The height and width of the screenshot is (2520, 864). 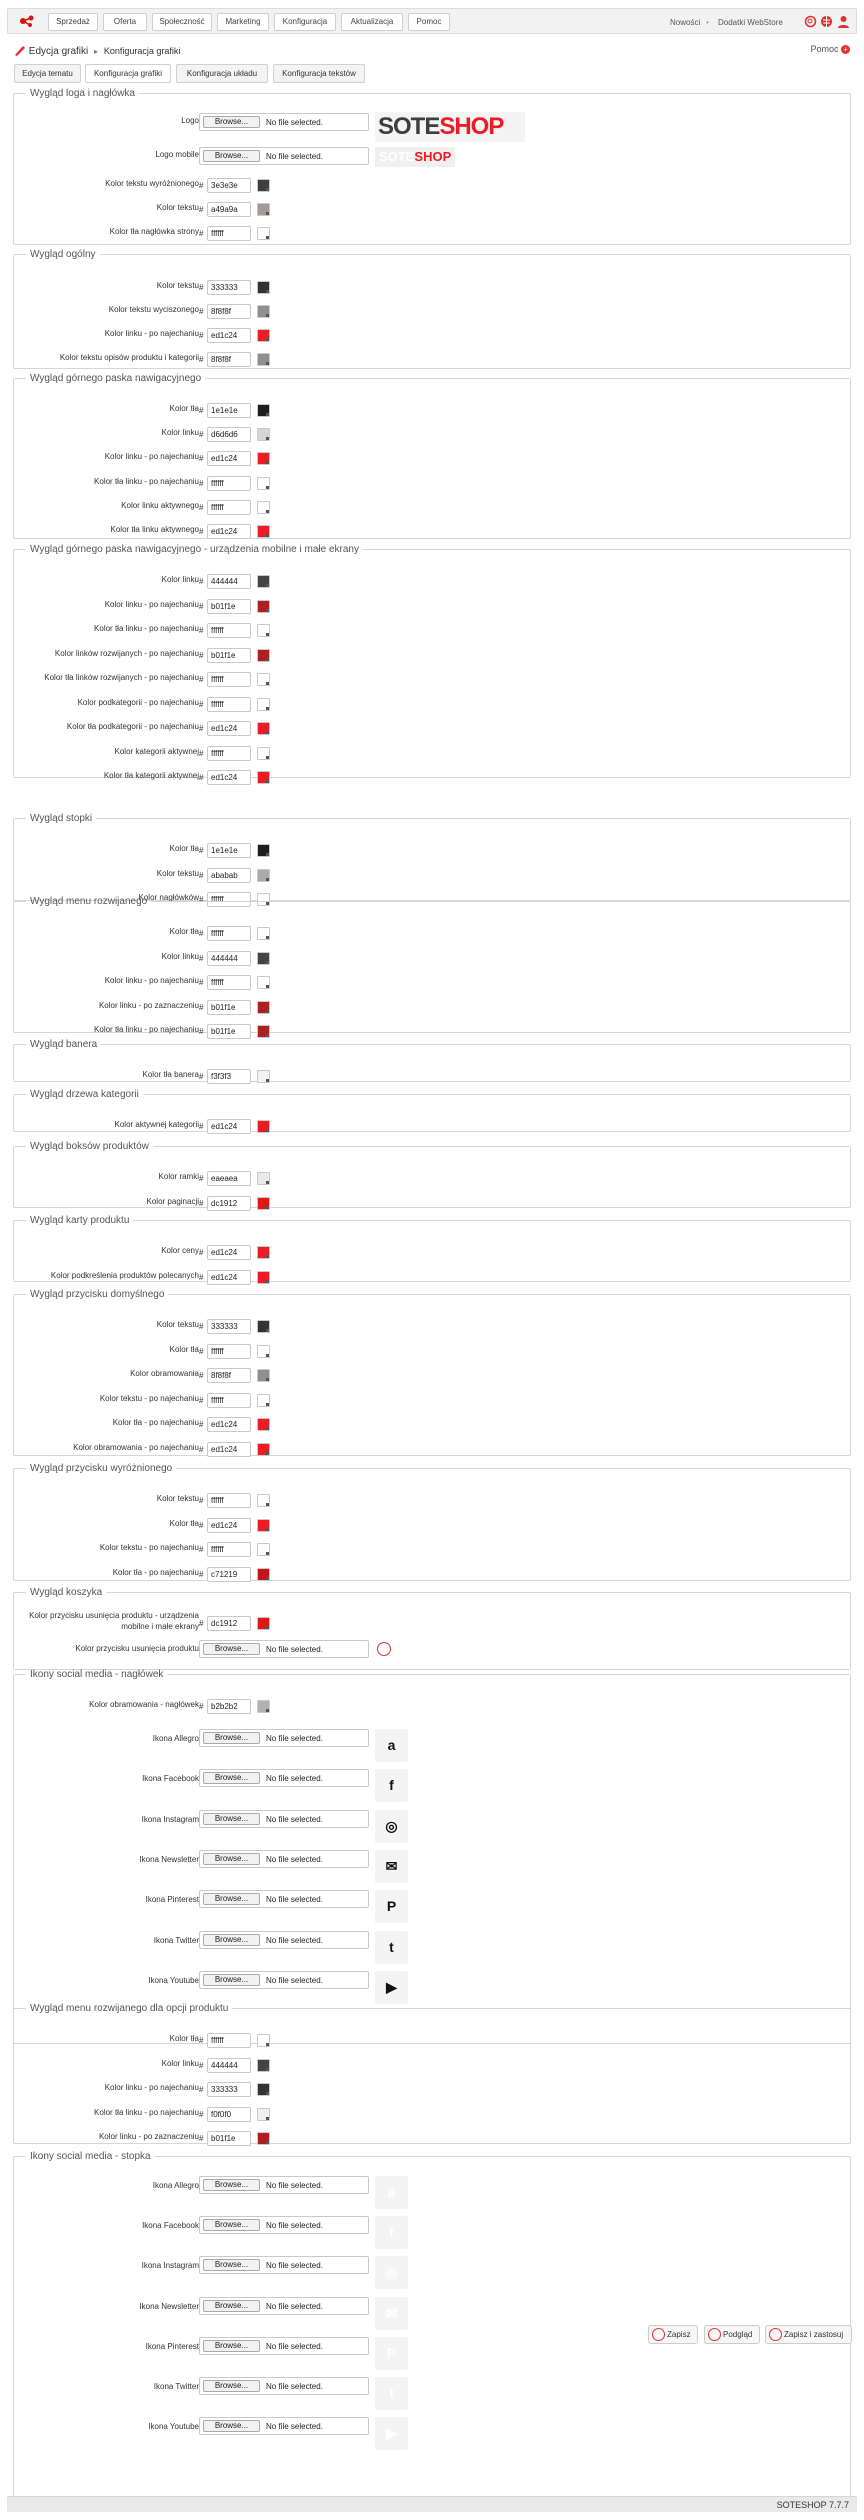 What do you see at coordinates (58, 51) in the screenshot?
I see `breadcrumb-root: Edycja grafiki` at bounding box center [58, 51].